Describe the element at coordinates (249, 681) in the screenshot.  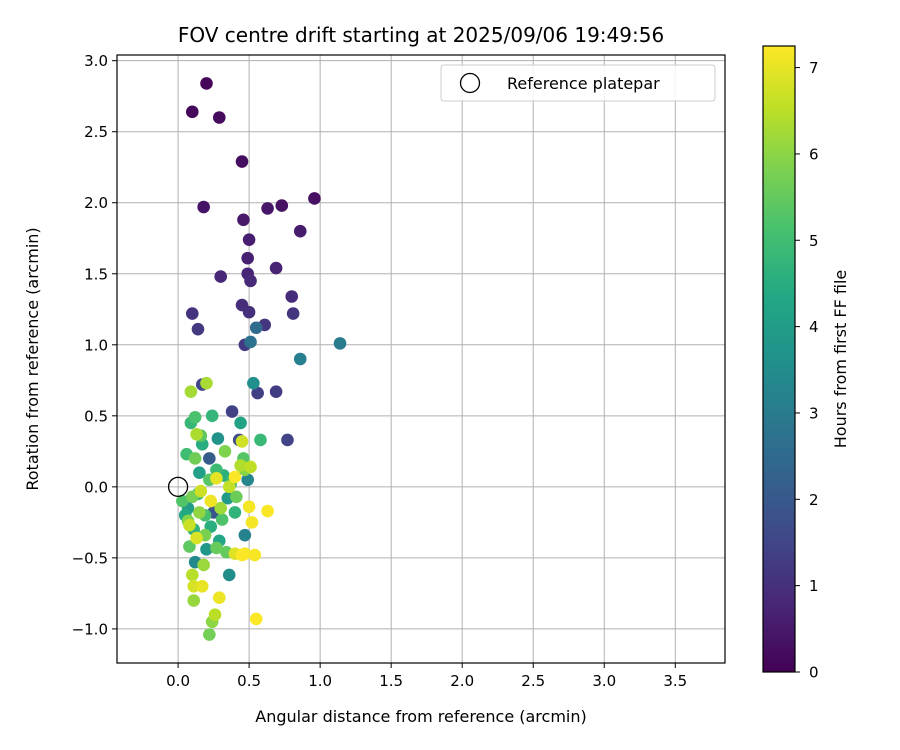
I see `x-tick-label: 0.5` at that location.